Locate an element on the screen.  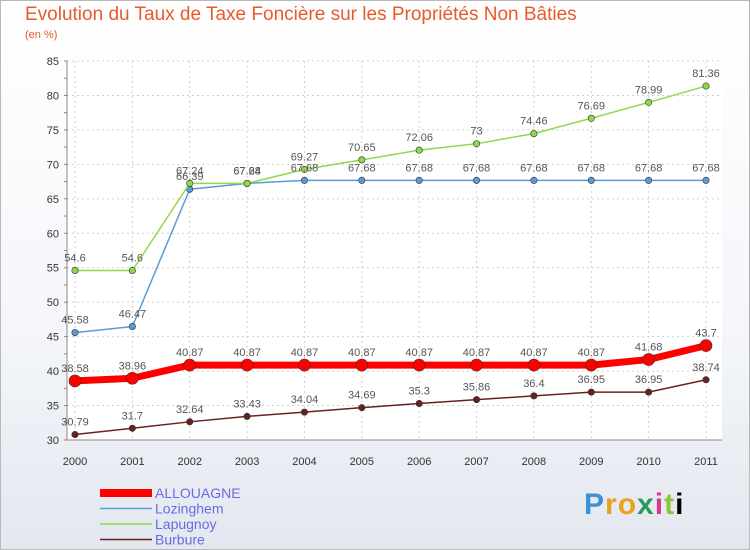
proxiti-logo: Proxiti is located at coordinates (634, 504).